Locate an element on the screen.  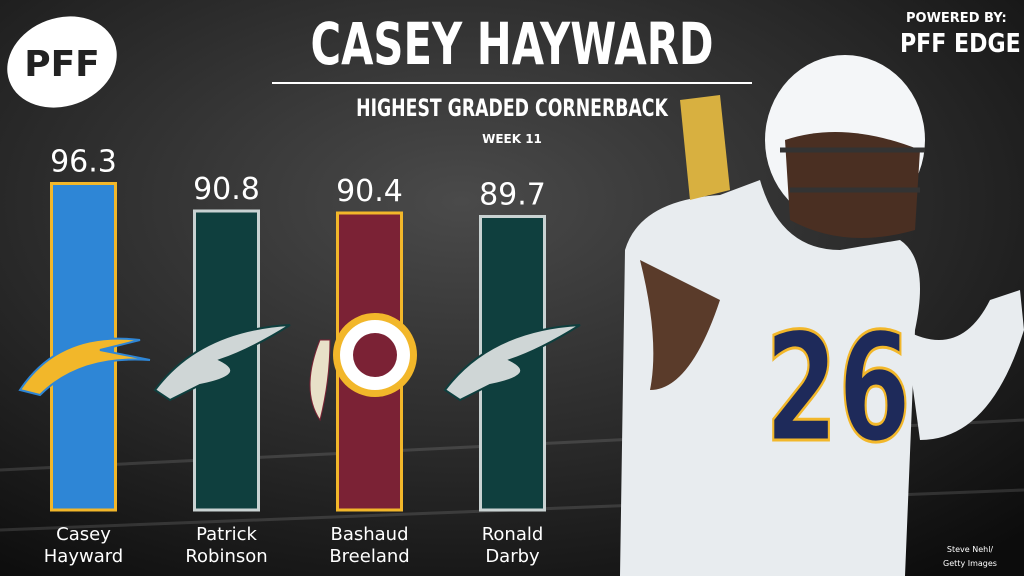
x-tick-label: Casey Hayward is located at coordinates (83, 545).